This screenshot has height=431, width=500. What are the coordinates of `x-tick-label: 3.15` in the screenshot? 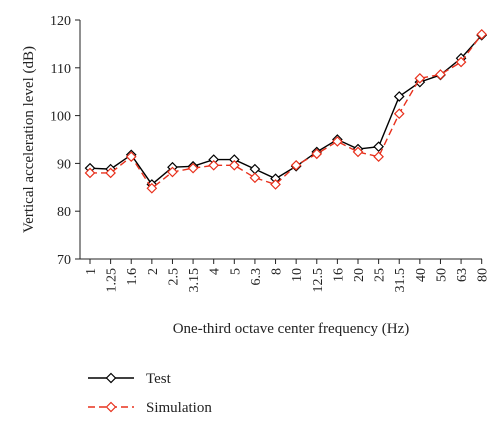 It's located at (194, 280).